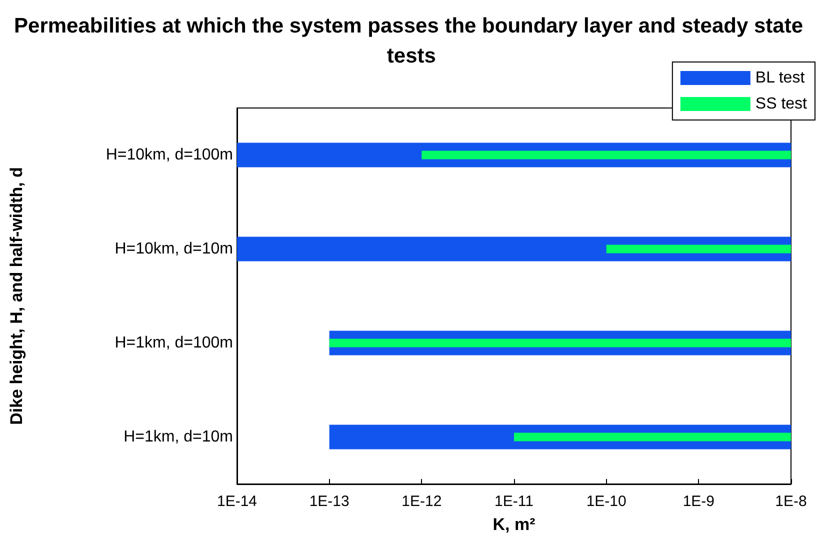 This screenshot has height=544, width=817. Describe the element at coordinates (237, 501) in the screenshot. I see `x-tick-label: 1E-14` at that location.